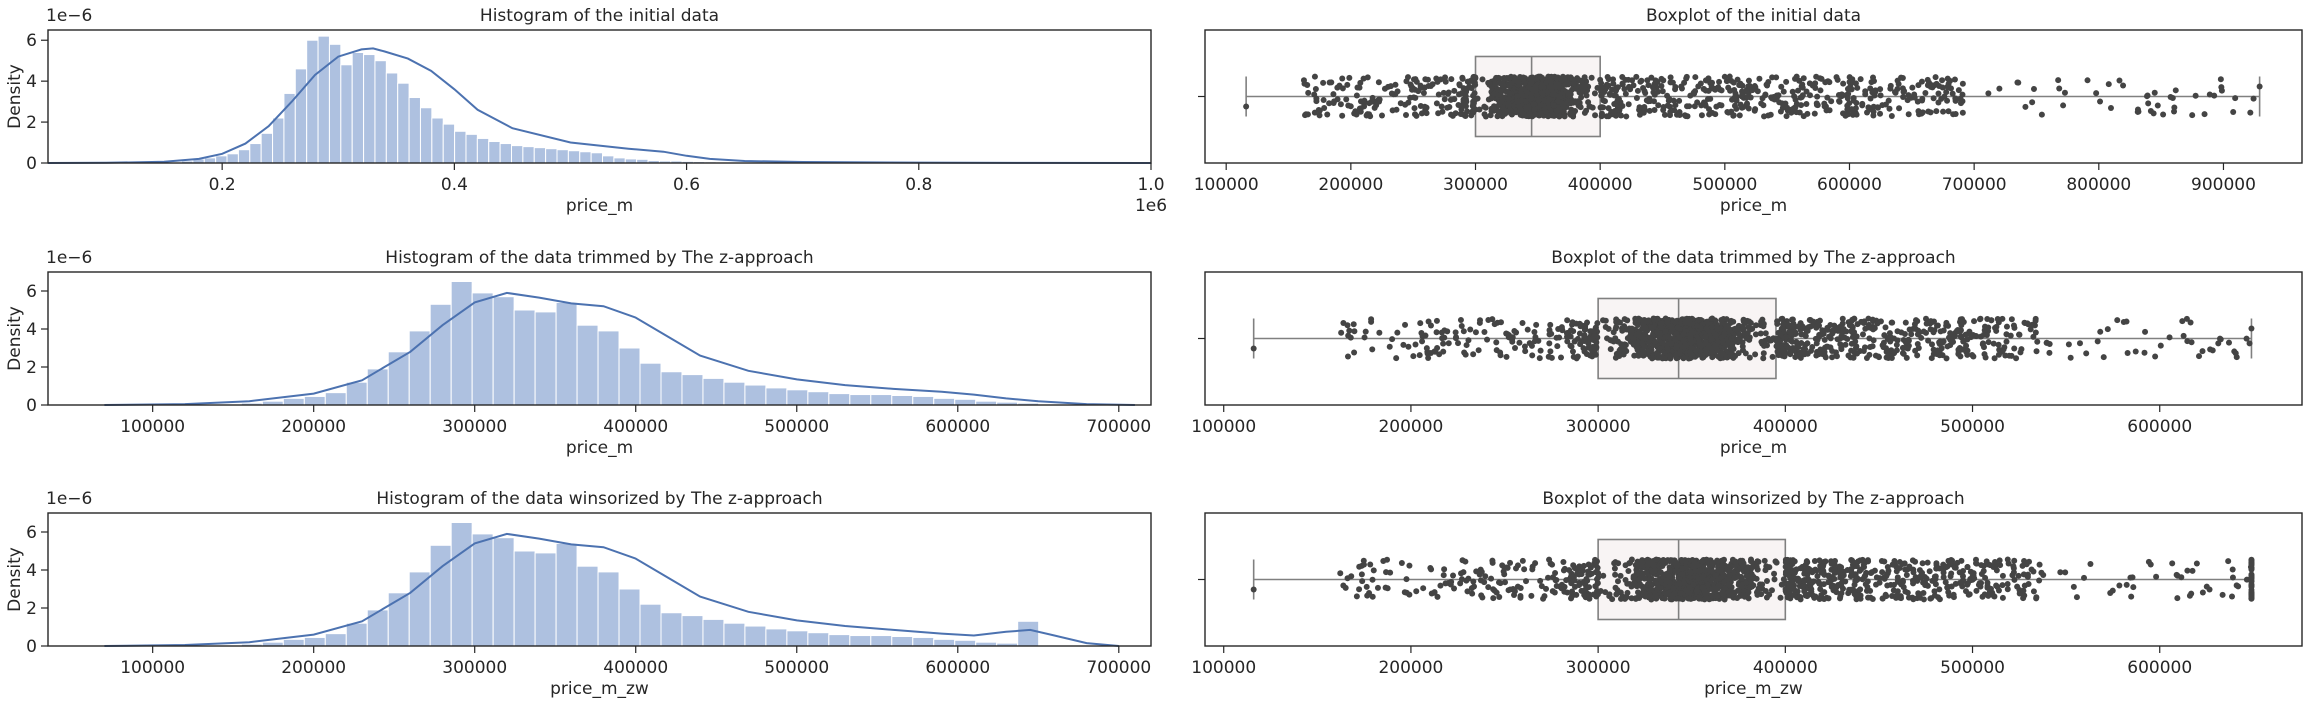  I want to click on y-tick-label: 2, so click(31, 368).